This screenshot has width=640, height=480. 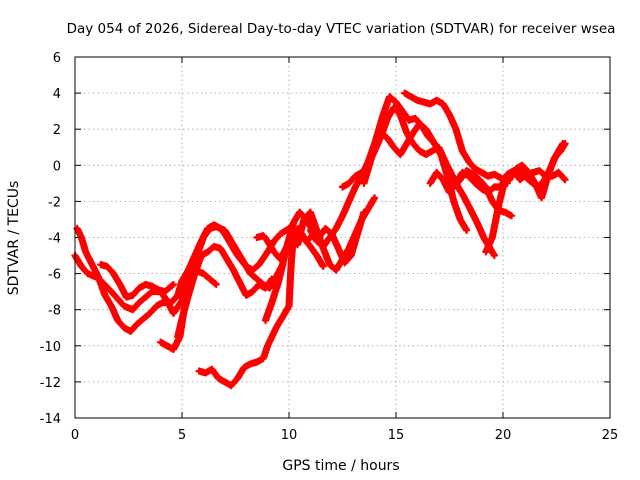 I want to click on x-tick-label: 5, so click(x=182, y=435).